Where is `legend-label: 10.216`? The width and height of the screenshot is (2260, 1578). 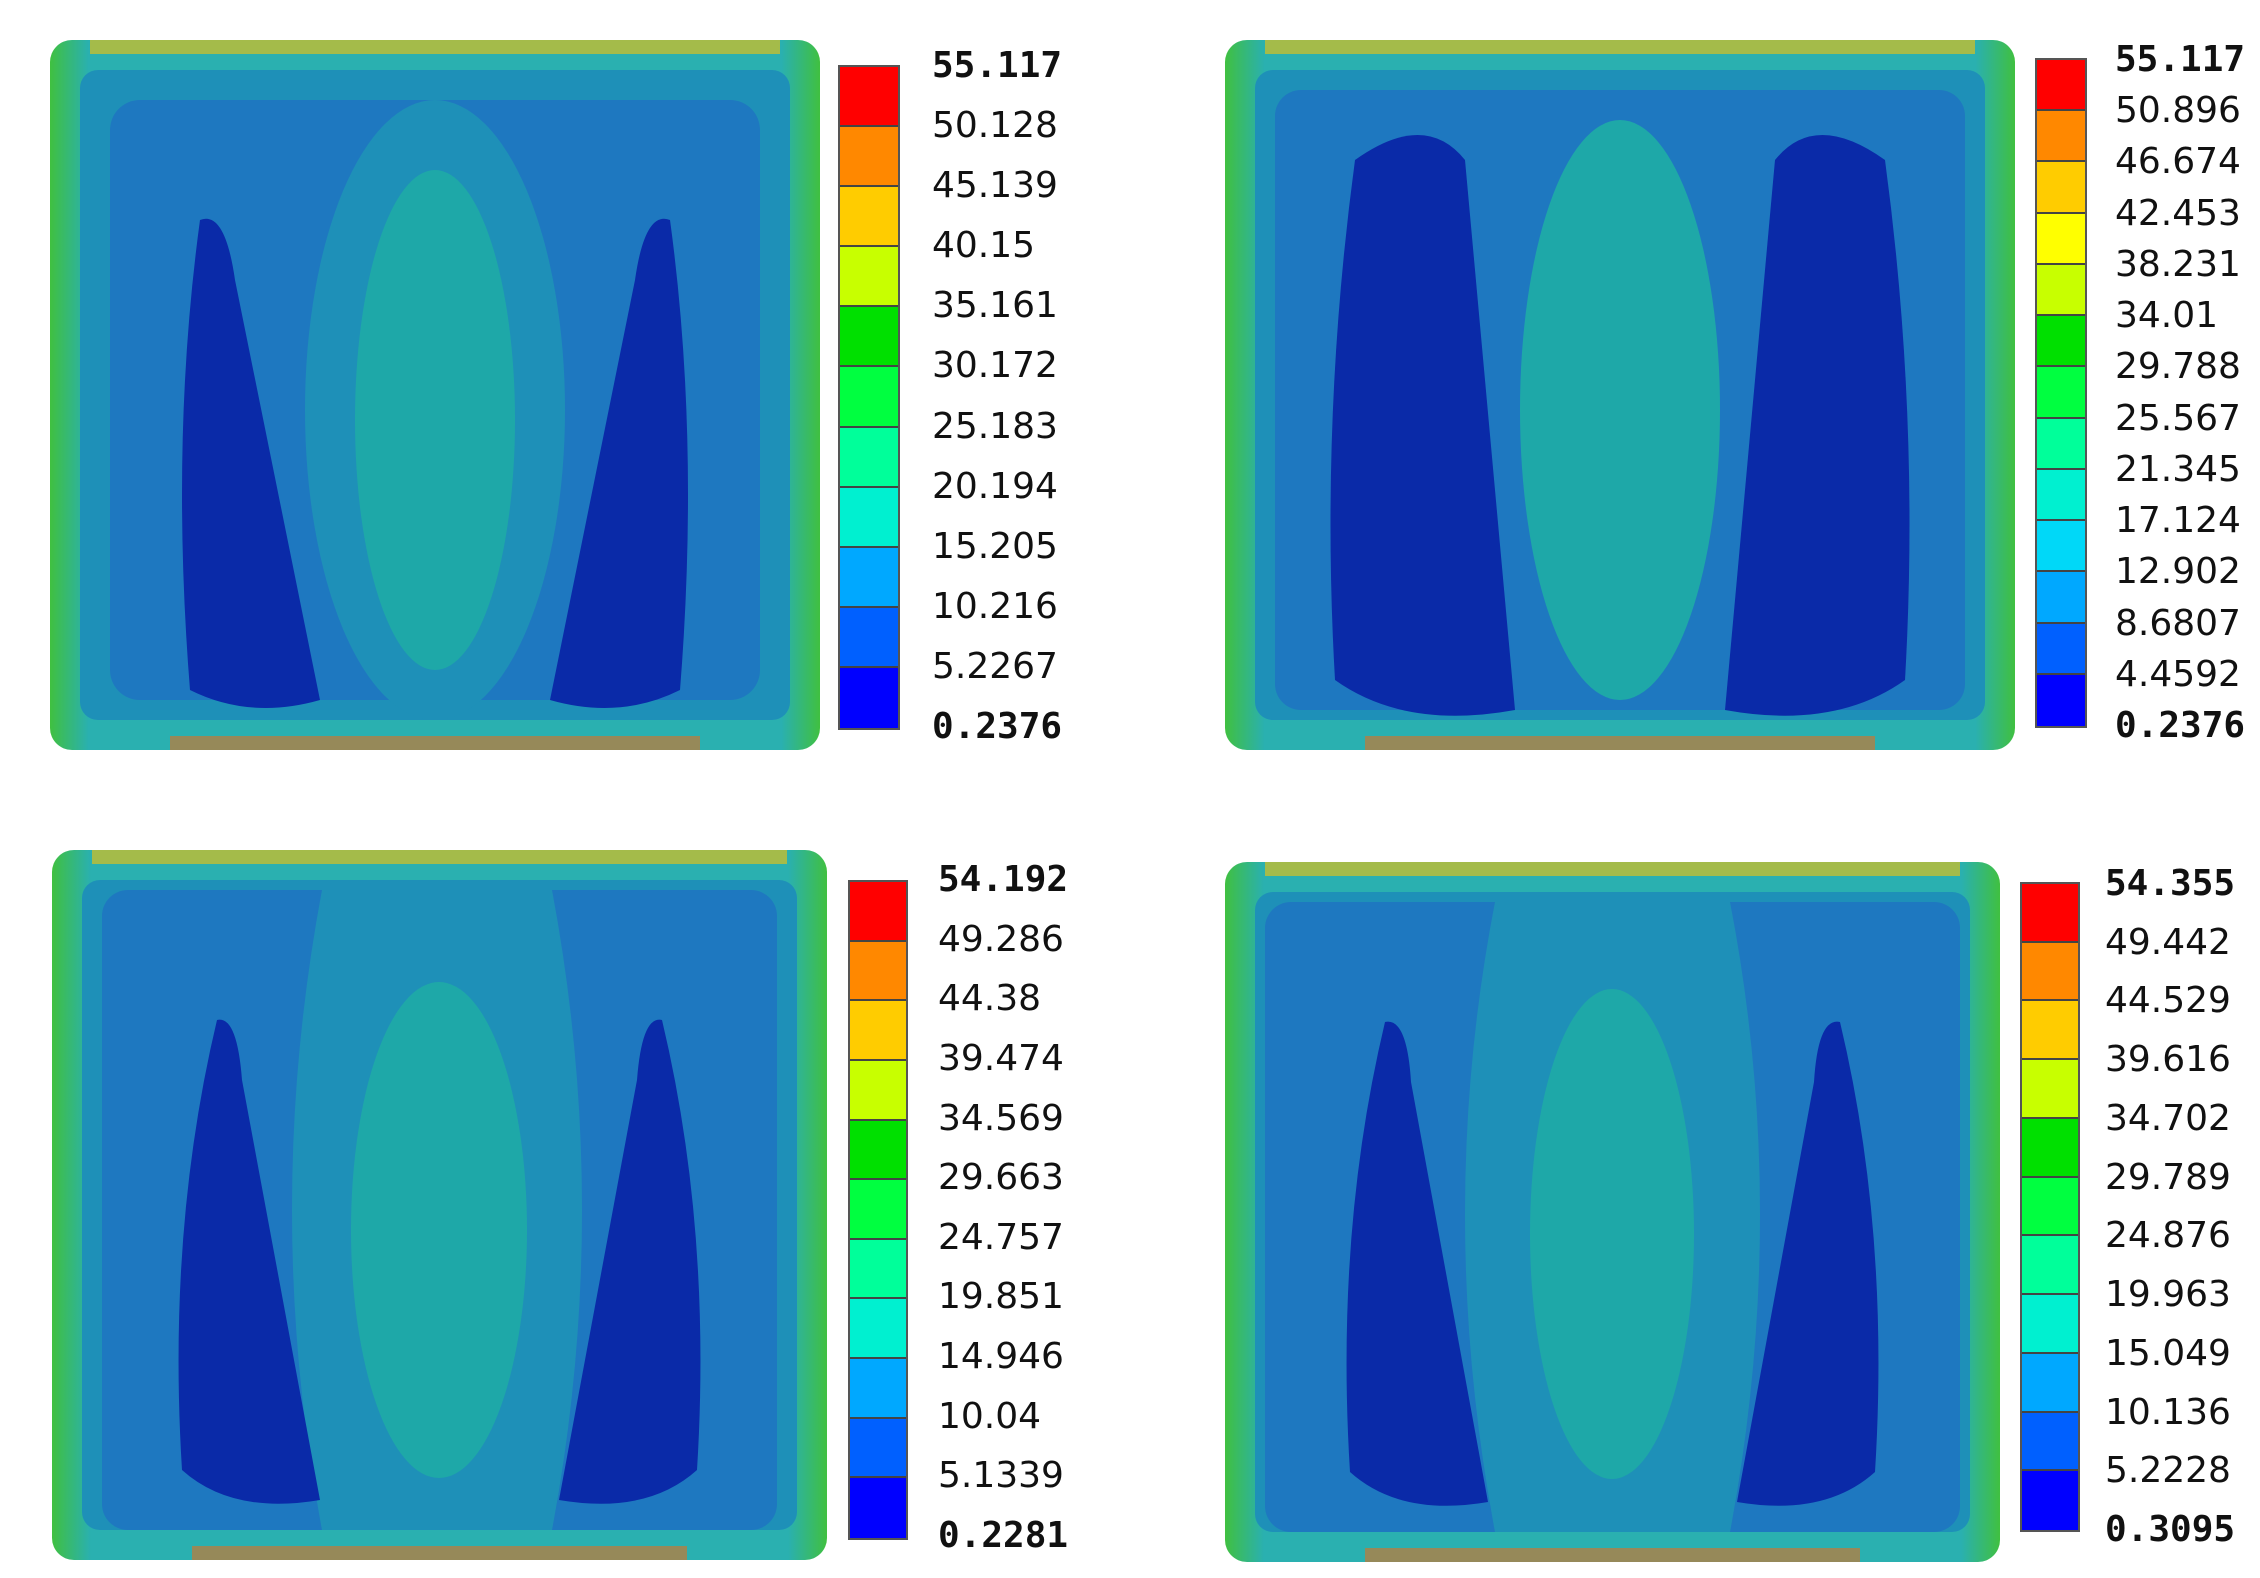 legend-label: 10.216 is located at coordinates (995, 606).